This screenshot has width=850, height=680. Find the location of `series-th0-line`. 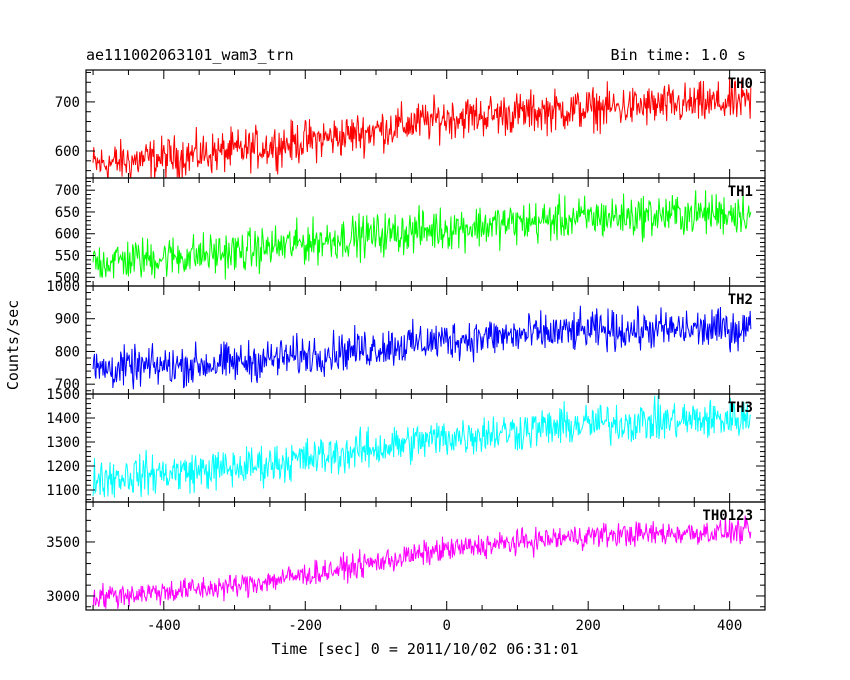

series-th0-line is located at coordinates (422, 127).